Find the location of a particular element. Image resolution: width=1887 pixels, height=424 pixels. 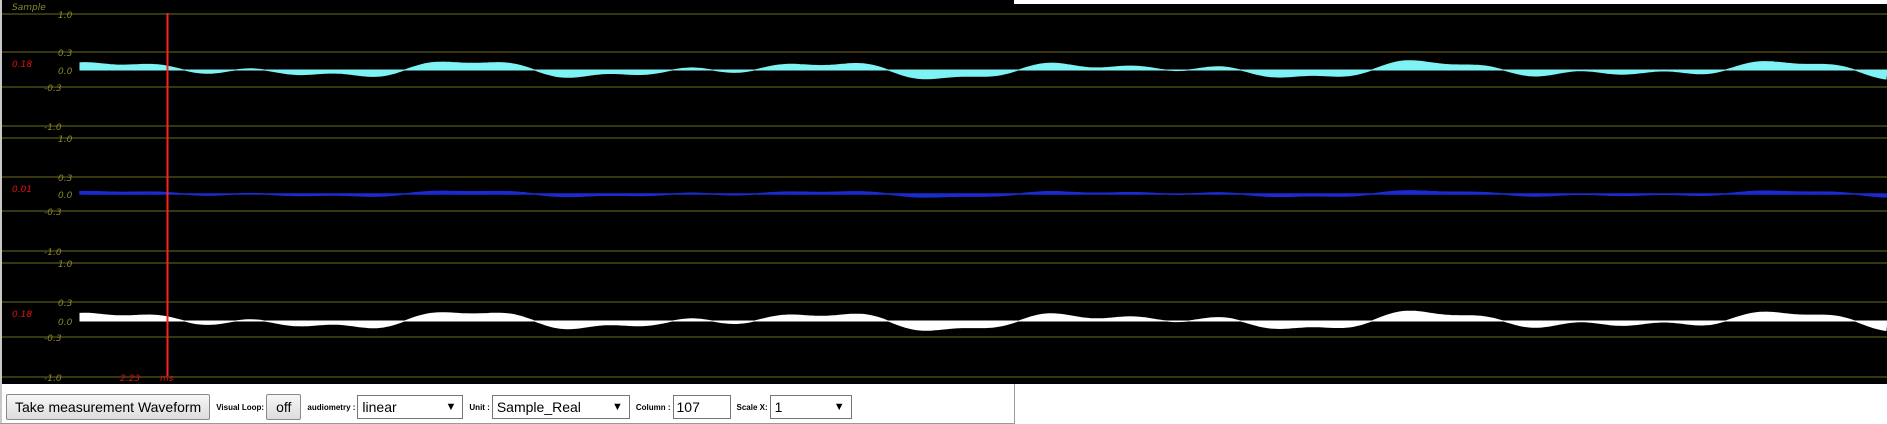

scope-header-label: Sample is located at coordinates (29, 8).